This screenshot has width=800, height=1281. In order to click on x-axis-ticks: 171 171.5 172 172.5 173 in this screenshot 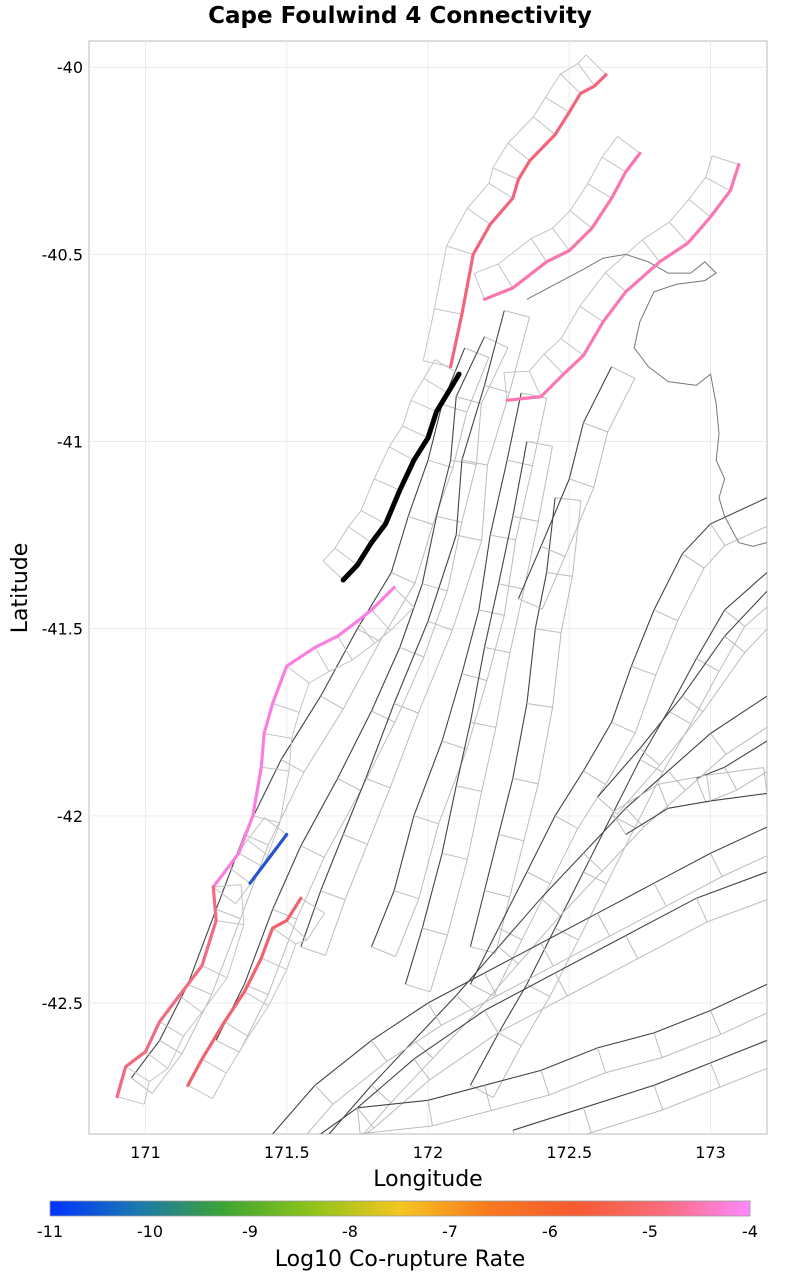, I will do `click(428, 1152)`.